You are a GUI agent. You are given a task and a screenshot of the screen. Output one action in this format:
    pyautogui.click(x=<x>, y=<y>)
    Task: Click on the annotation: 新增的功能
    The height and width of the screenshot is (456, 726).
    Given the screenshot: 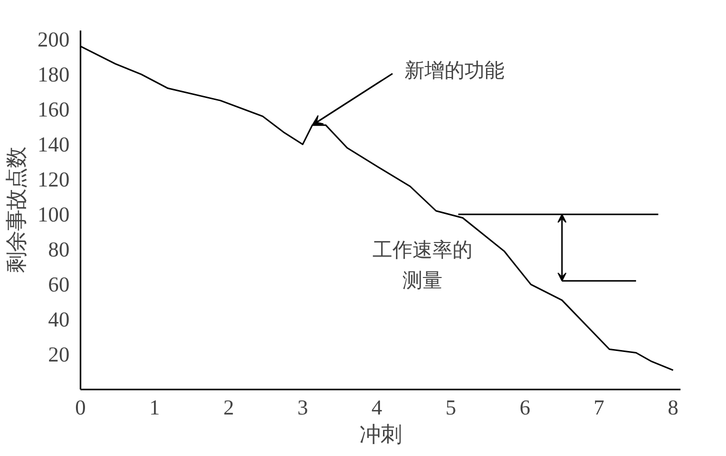 What is the action you would take?
    pyautogui.click(x=454, y=70)
    